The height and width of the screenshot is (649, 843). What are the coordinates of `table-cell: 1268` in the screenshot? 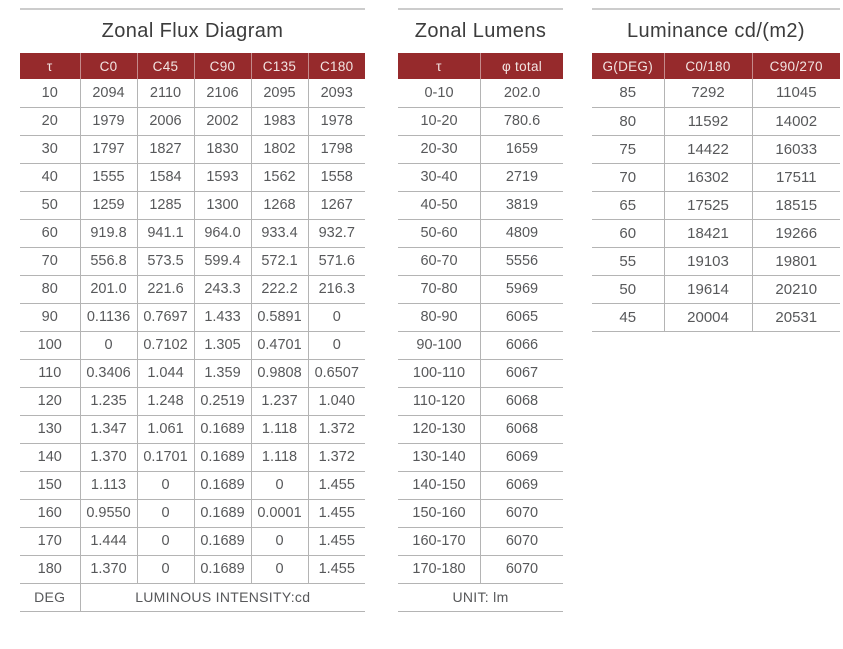 It's located at (280, 205).